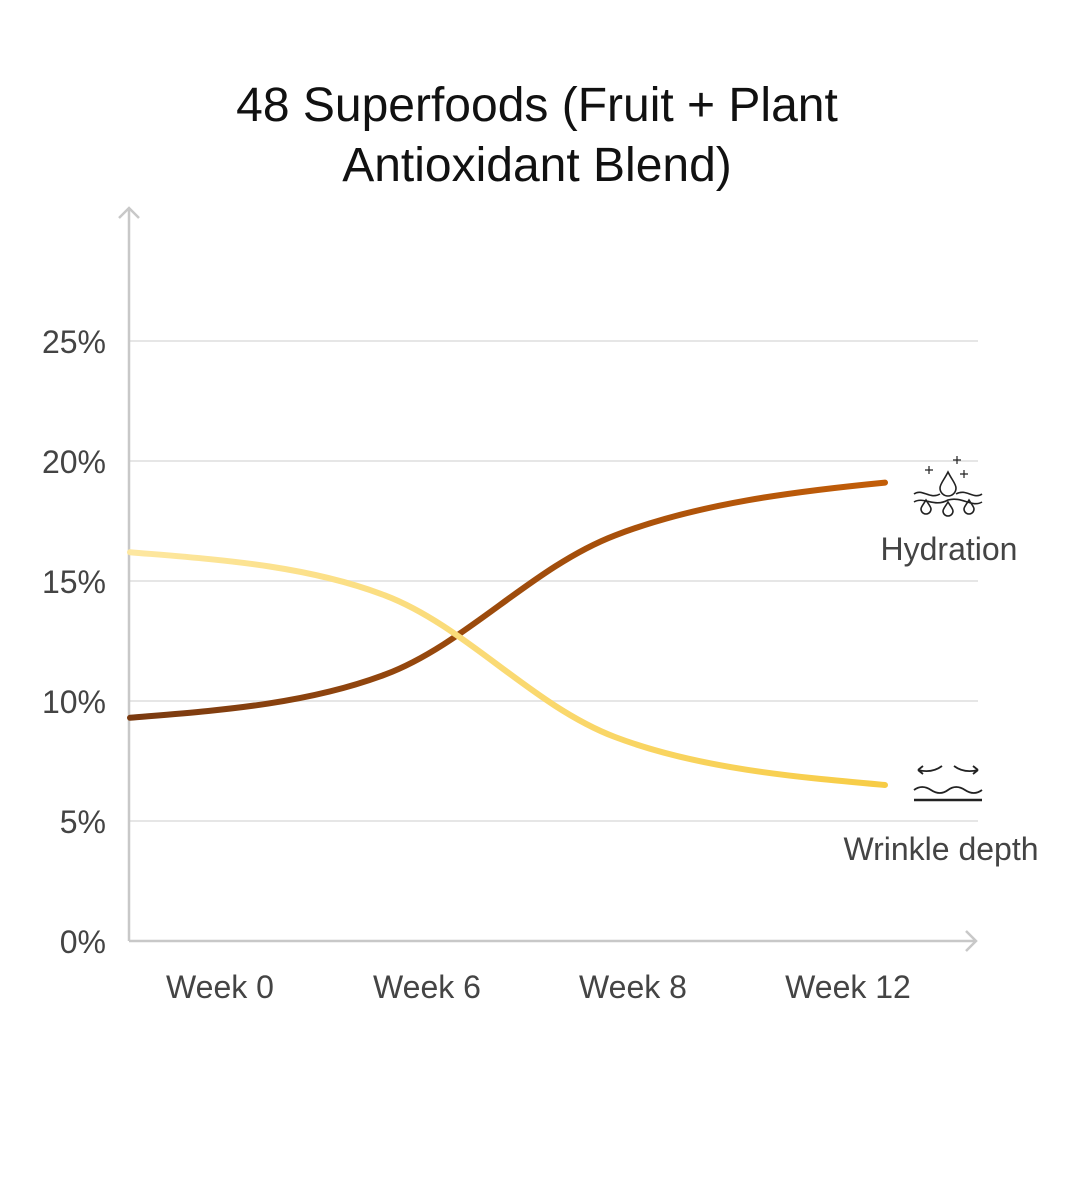 The height and width of the screenshot is (1200, 1074). Describe the element at coordinates (220, 987) in the screenshot. I see `x-tick-label: Week 0` at that location.